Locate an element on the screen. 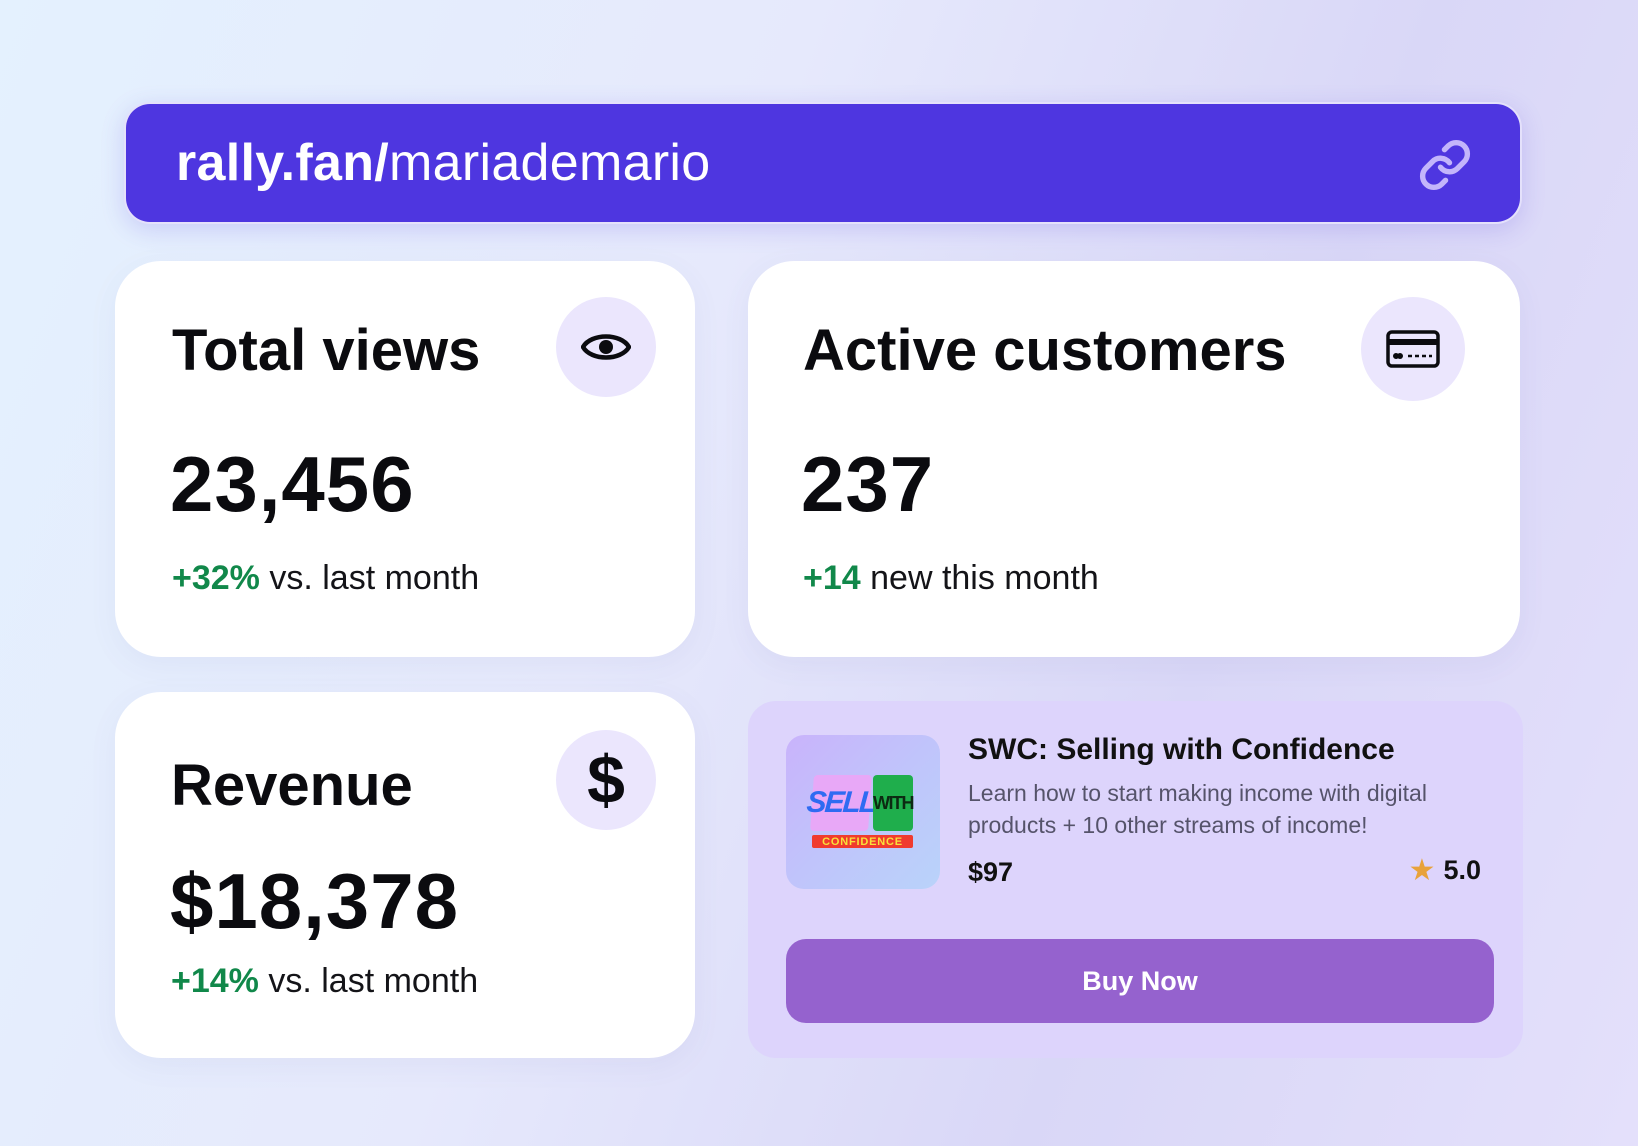 The height and width of the screenshot is (1146, 1638). active-customers-delta-label: new this month is located at coordinates (979, 578).